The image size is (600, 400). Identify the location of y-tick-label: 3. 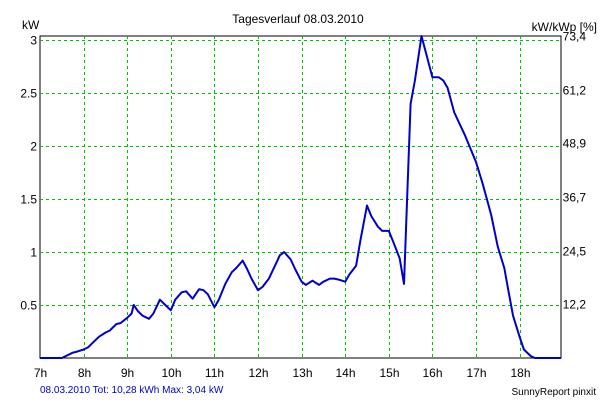
(33, 41).